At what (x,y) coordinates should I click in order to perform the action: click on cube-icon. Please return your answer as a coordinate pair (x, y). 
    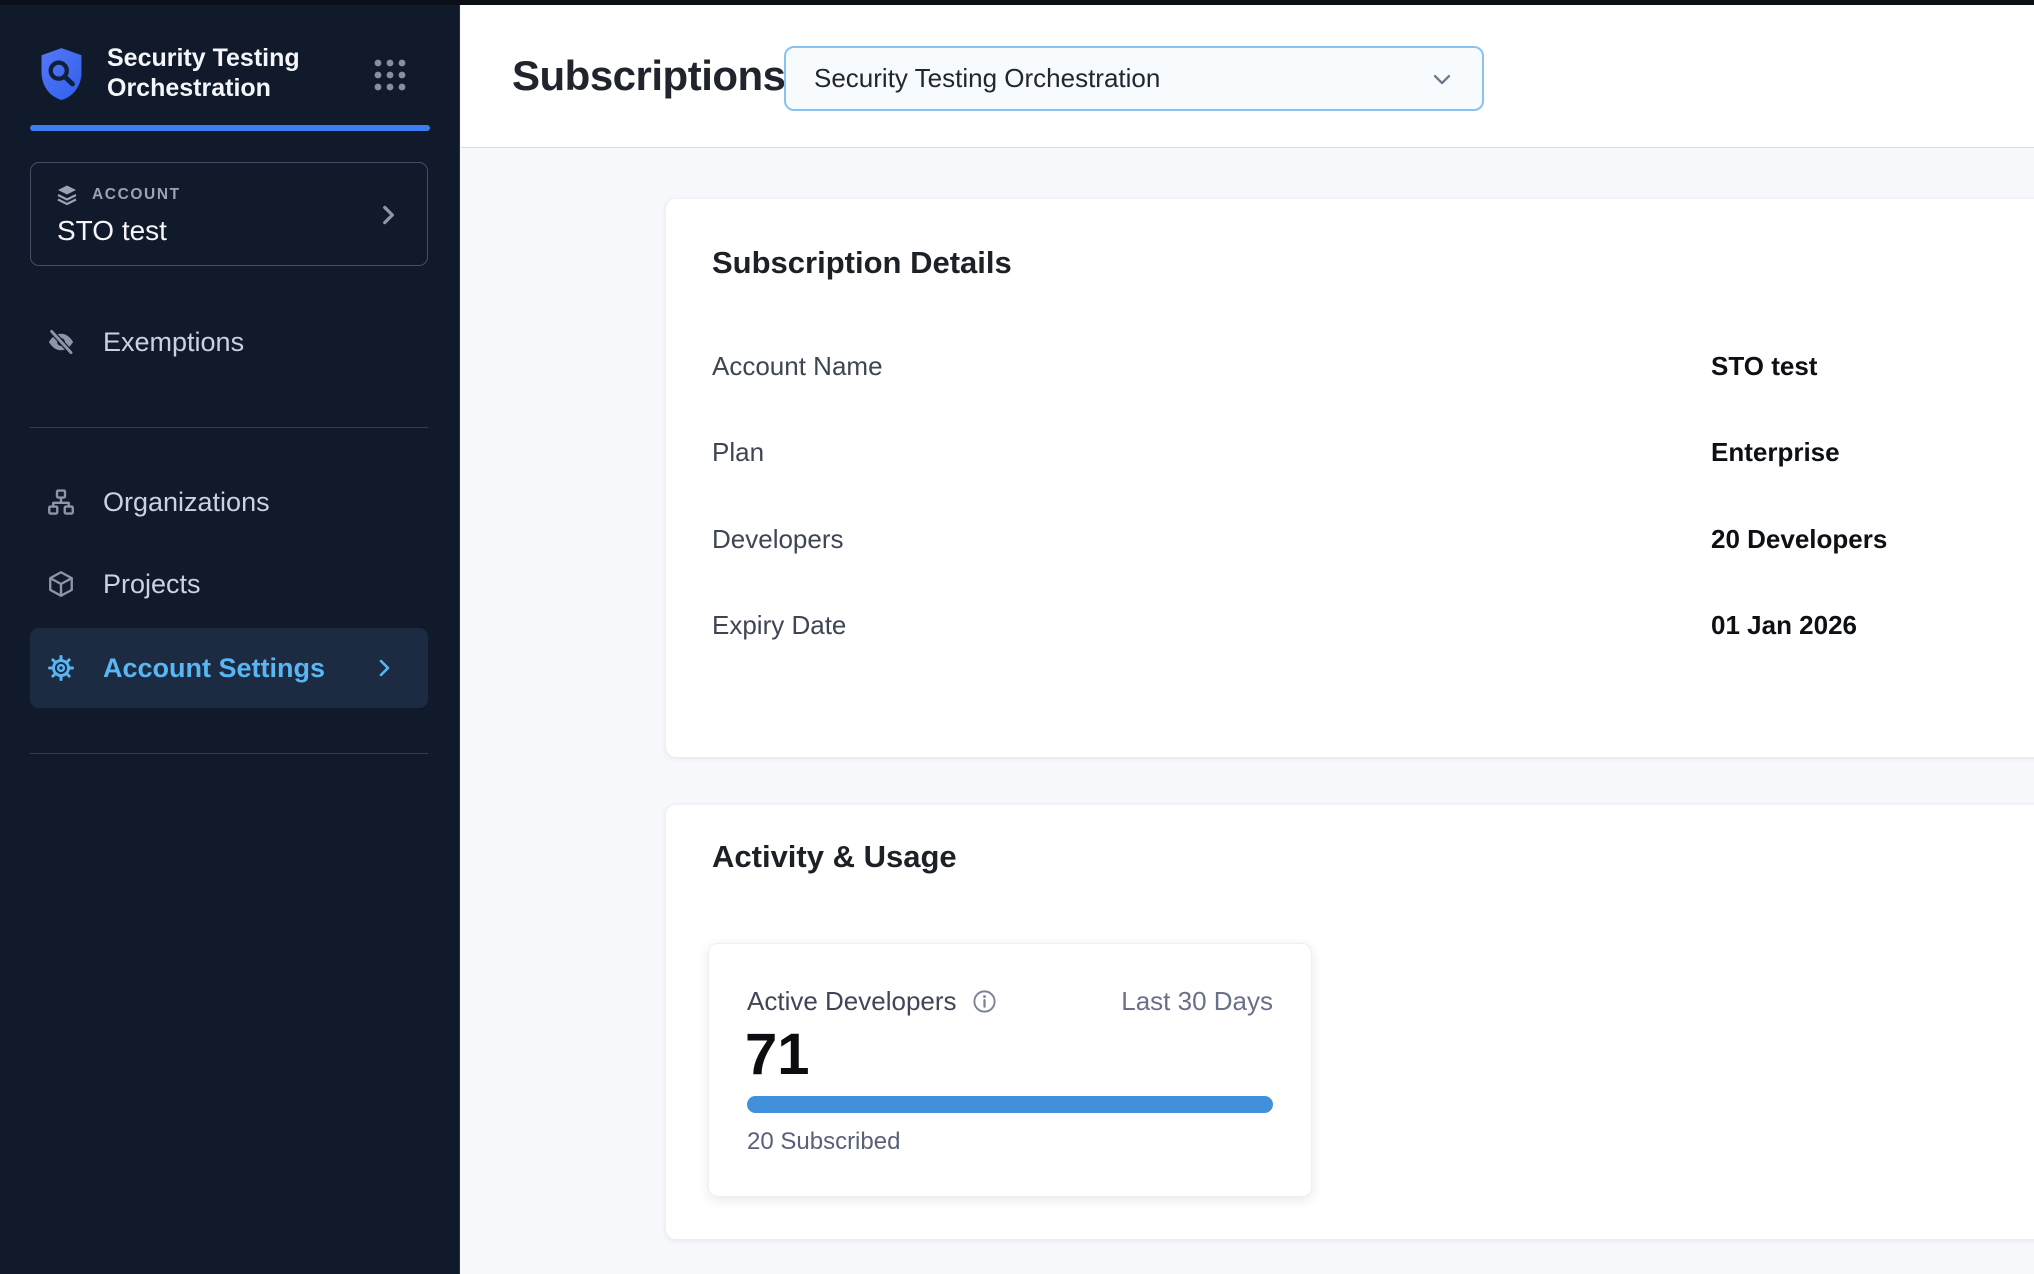
    Looking at the image, I should click on (61, 584).